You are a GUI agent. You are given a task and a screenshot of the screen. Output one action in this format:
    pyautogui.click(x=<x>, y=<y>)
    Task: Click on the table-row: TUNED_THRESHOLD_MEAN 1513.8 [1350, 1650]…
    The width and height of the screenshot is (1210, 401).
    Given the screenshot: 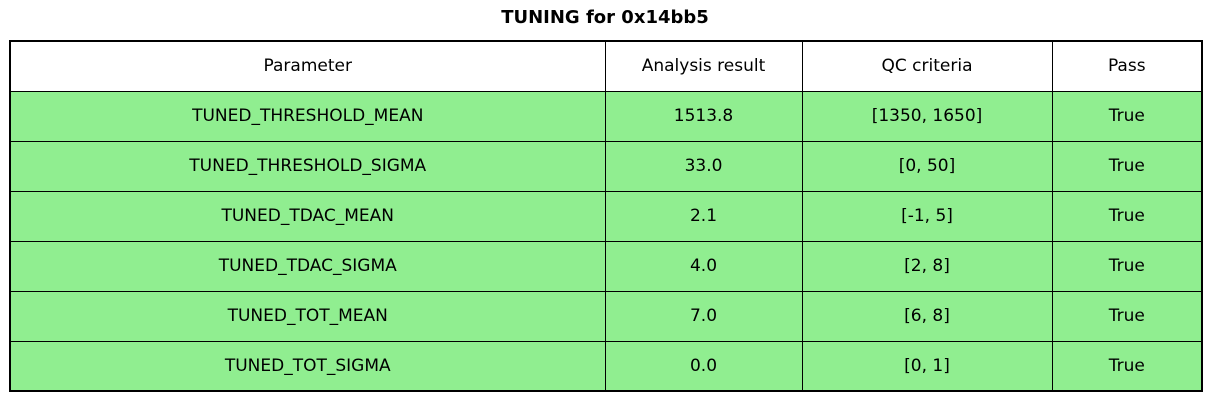 What is the action you would take?
    pyautogui.click(x=606, y=116)
    